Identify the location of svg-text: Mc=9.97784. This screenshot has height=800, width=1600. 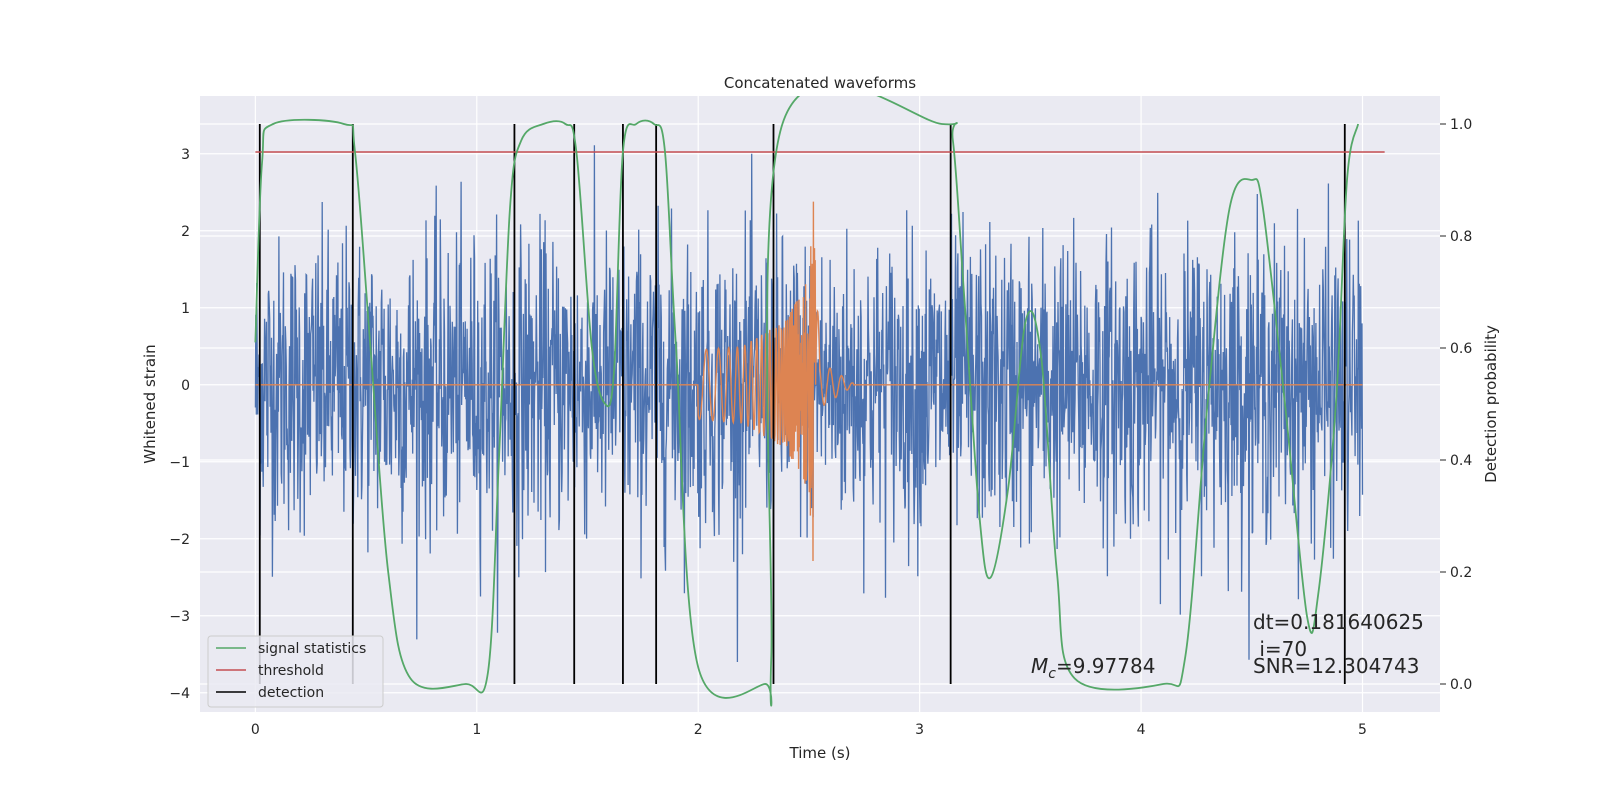
(1093, 668).